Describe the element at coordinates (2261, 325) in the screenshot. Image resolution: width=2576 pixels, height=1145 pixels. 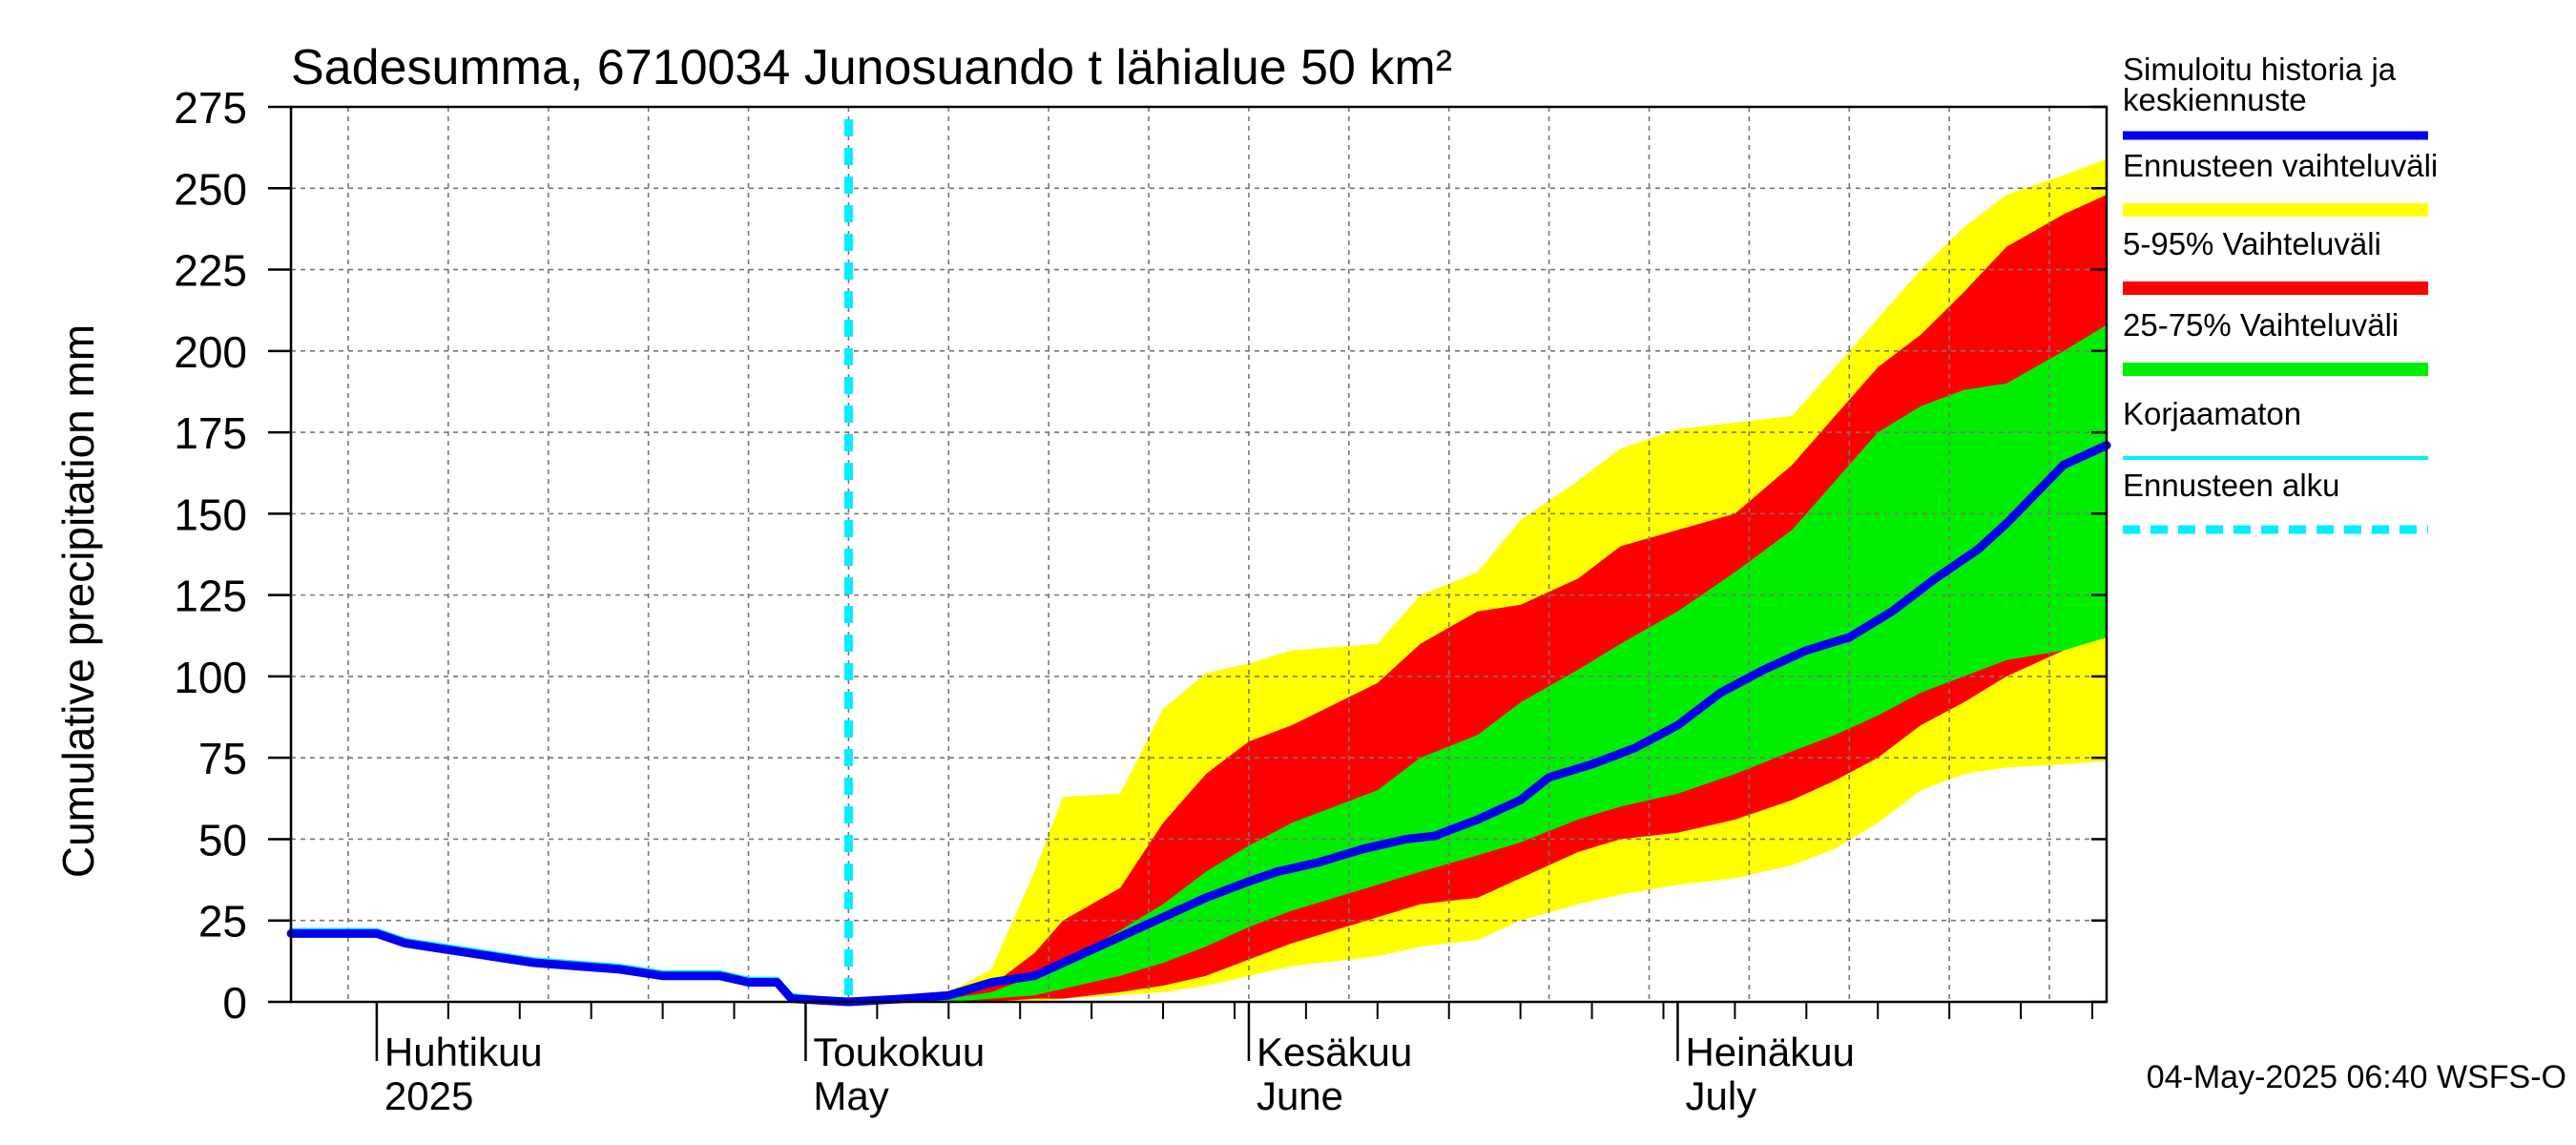
I see `legend-label: 25-75% Vaihteluväli` at that location.